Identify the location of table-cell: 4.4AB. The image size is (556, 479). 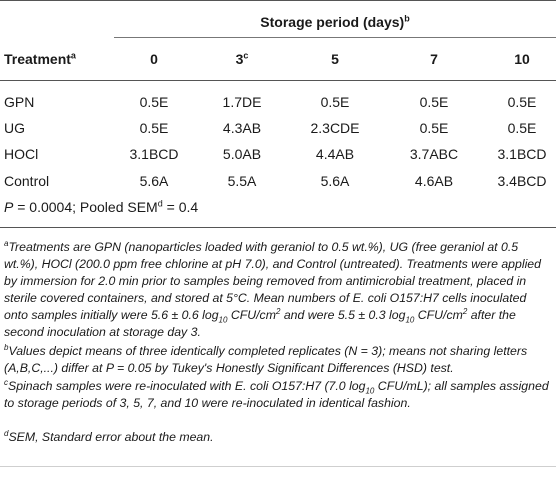
(335, 154).